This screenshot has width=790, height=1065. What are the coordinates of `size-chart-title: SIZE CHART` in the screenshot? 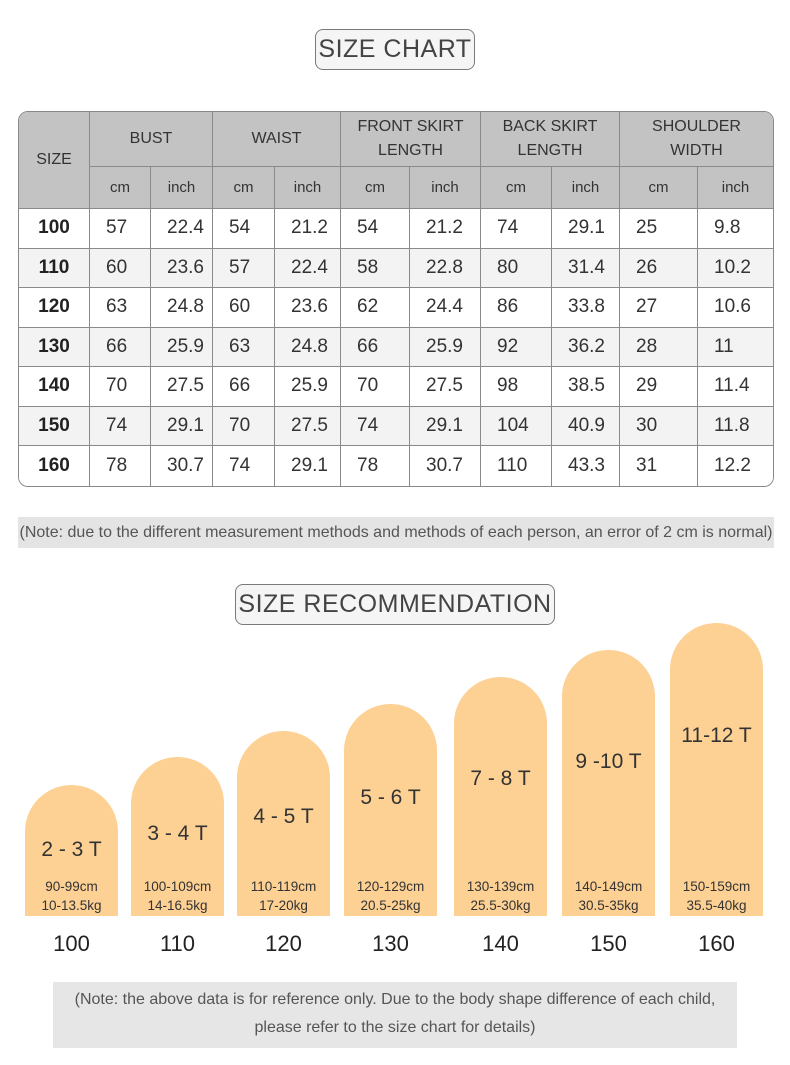 It's located at (395, 49).